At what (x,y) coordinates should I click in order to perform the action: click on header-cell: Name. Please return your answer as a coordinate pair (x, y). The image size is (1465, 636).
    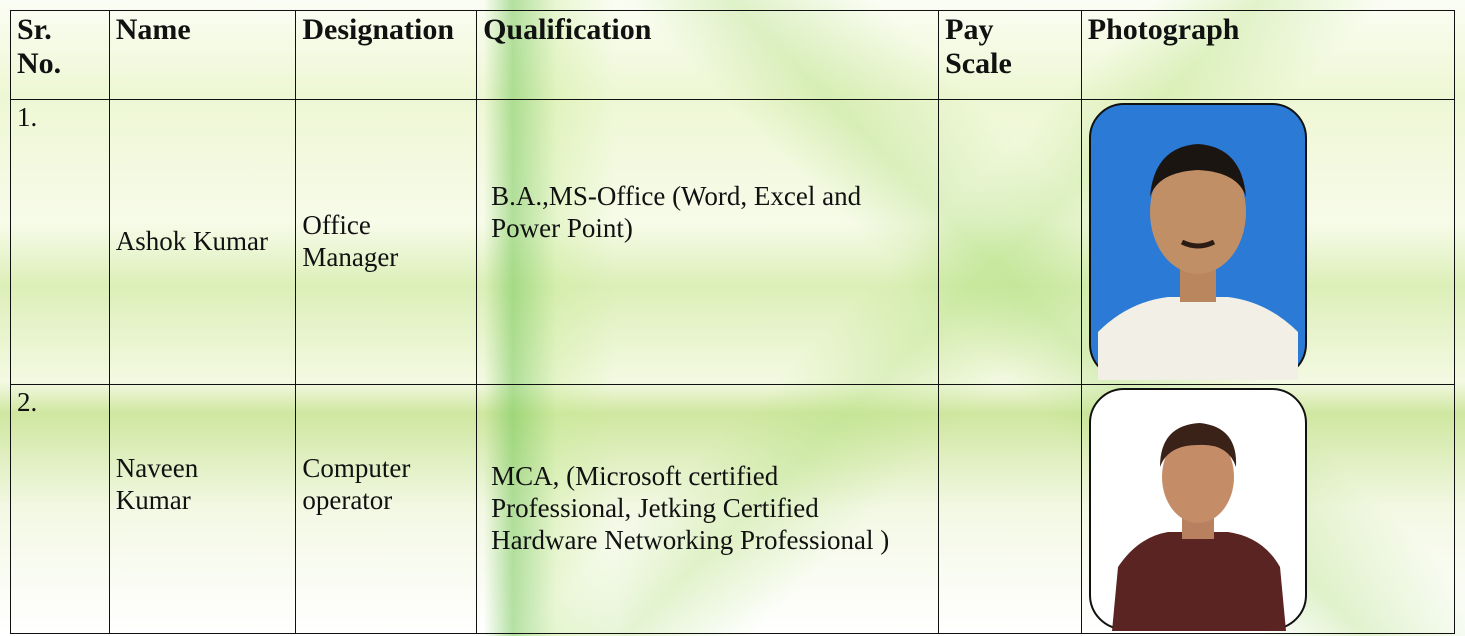
    Looking at the image, I should click on (202, 55).